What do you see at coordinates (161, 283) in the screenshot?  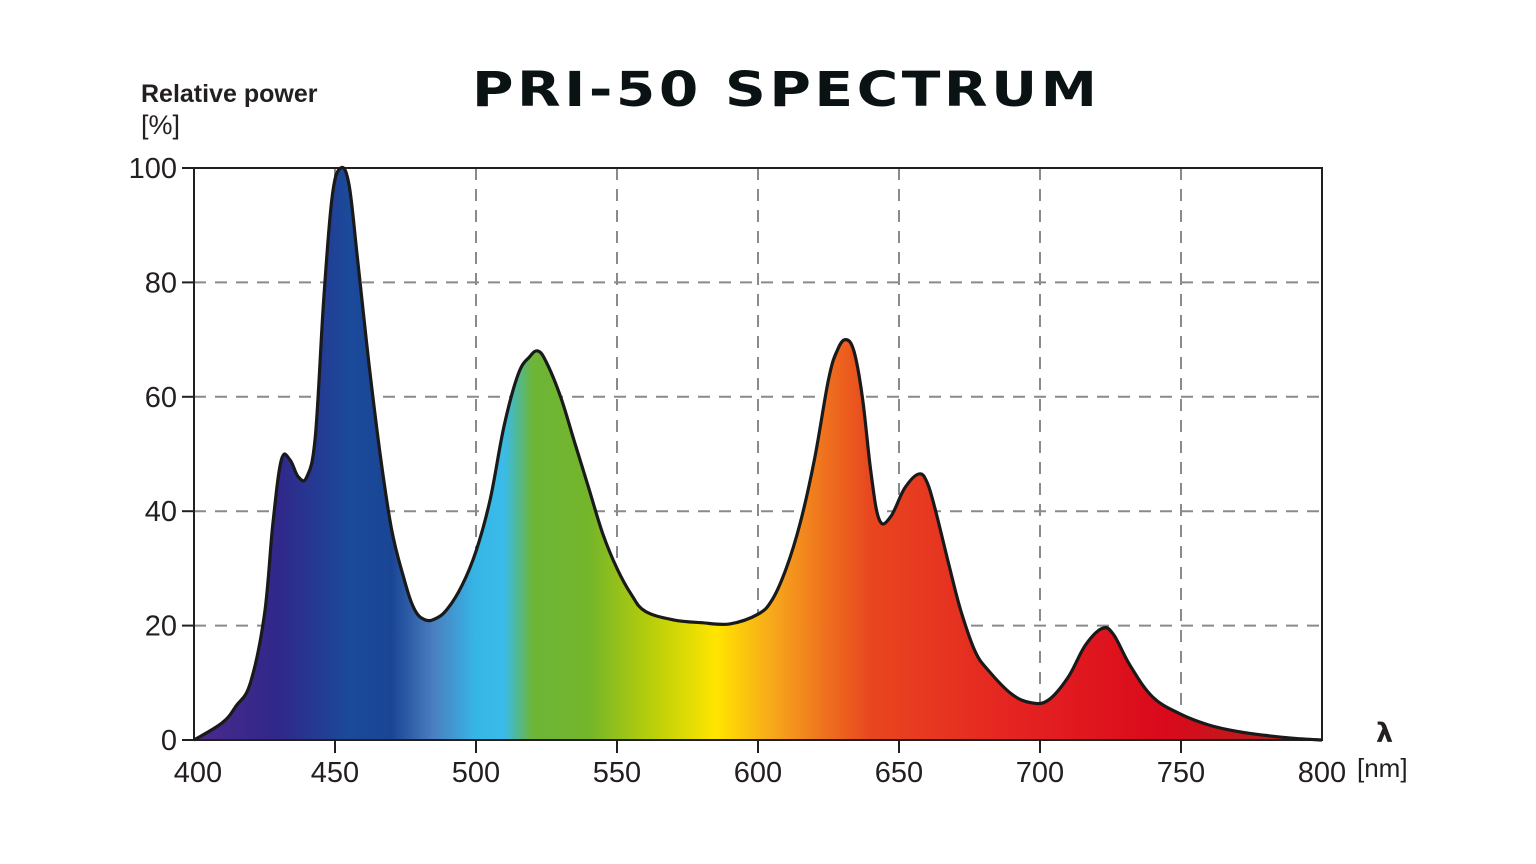 I see `y-tick-label: 80` at bounding box center [161, 283].